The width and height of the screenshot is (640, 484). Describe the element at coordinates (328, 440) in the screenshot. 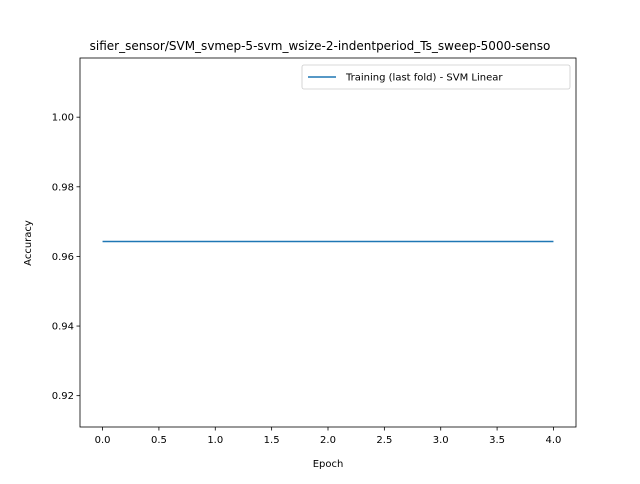

I see `x-tick-label: 2.0` at that location.